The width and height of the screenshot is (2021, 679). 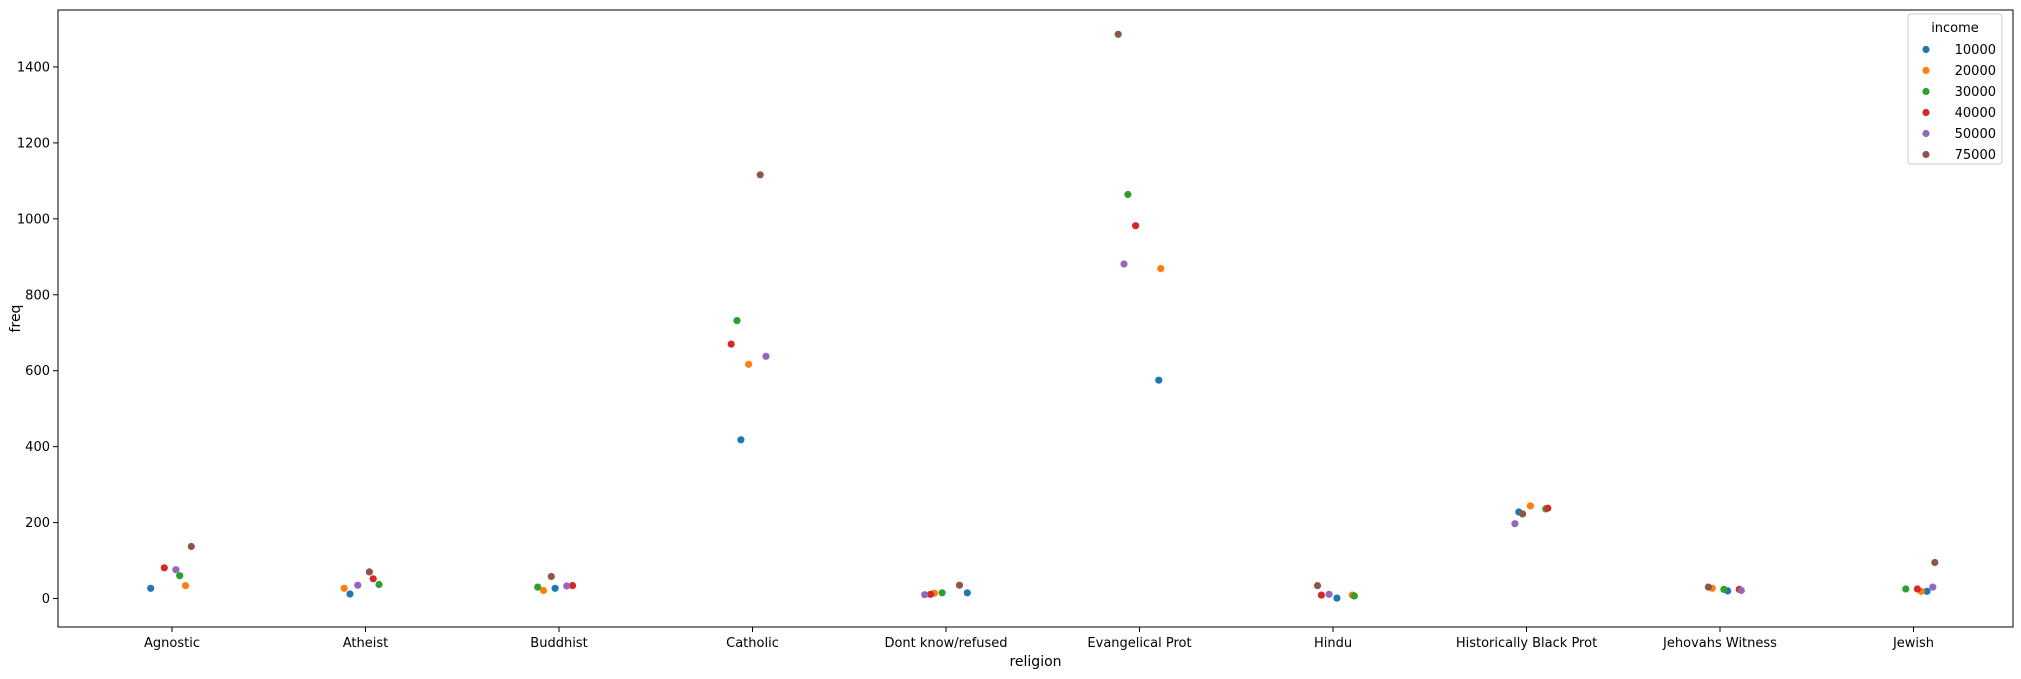 I want to click on y-tick-label: 200, so click(x=37, y=523).